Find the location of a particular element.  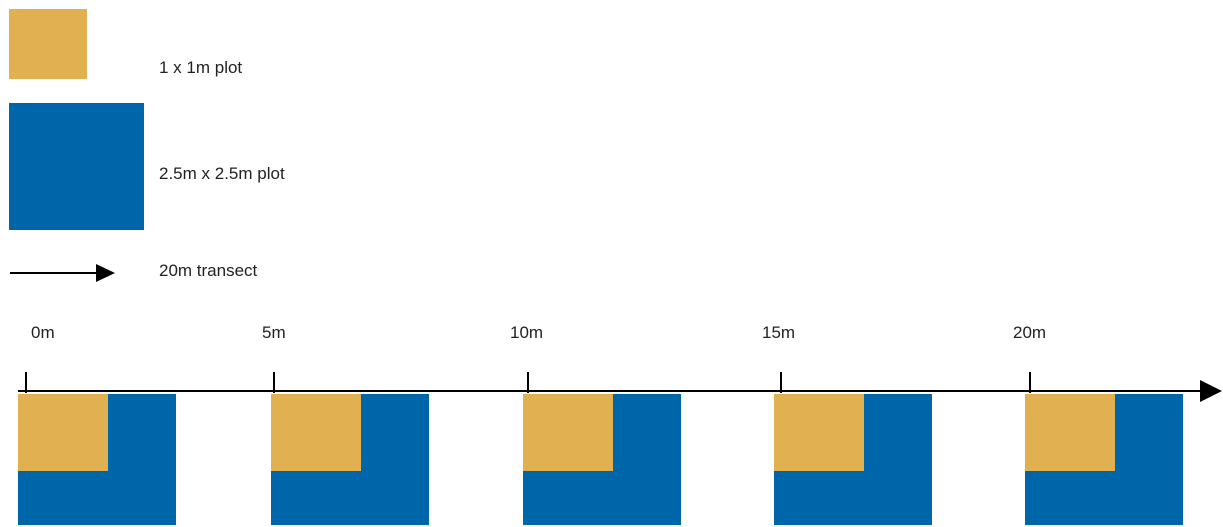

transect-legend-arrow-icon is located at coordinates (62, 273).